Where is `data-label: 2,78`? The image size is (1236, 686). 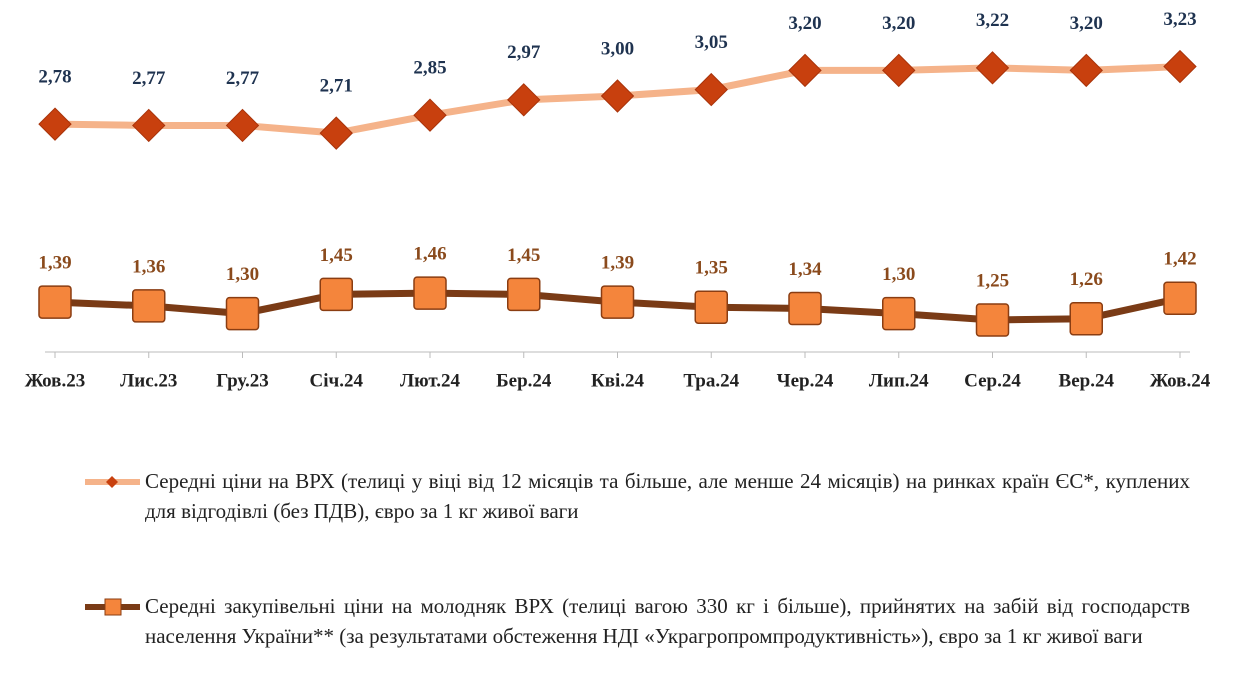
data-label: 2,78 is located at coordinates (54, 77).